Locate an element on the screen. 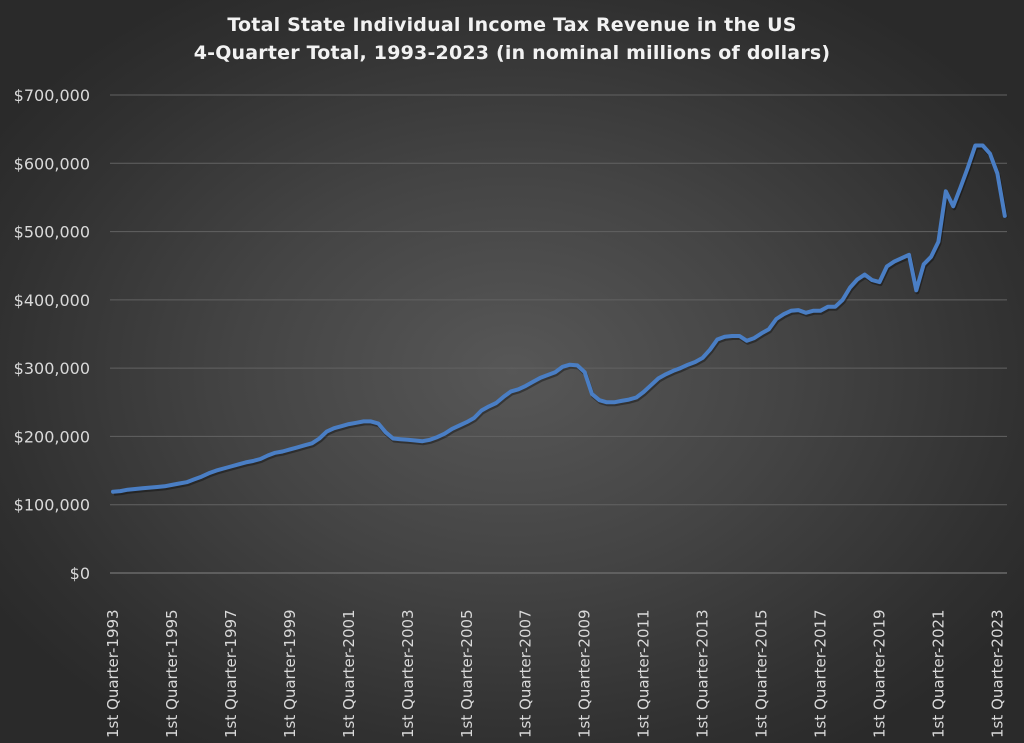 The image size is (1024, 743). y-tick-label: $500,000 is located at coordinates (52, 232).